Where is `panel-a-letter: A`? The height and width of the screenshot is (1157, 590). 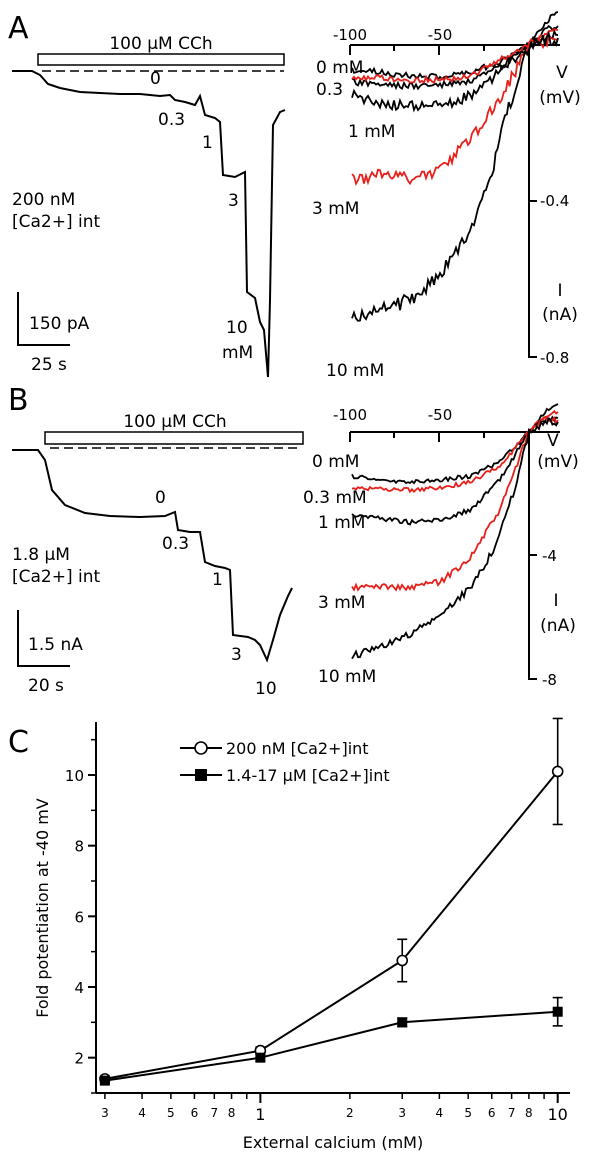 panel-a-letter: A is located at coordinates (18, 28).